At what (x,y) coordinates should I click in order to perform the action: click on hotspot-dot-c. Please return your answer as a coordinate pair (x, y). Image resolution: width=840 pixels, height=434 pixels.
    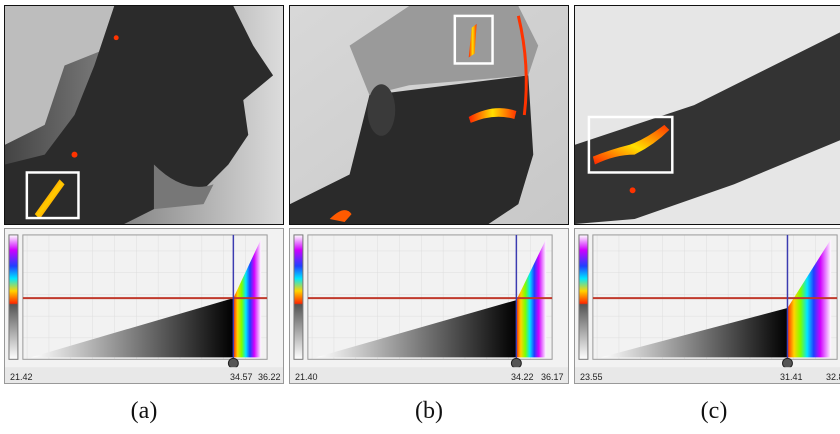
    Looking at the image, I should click on (632, 190).